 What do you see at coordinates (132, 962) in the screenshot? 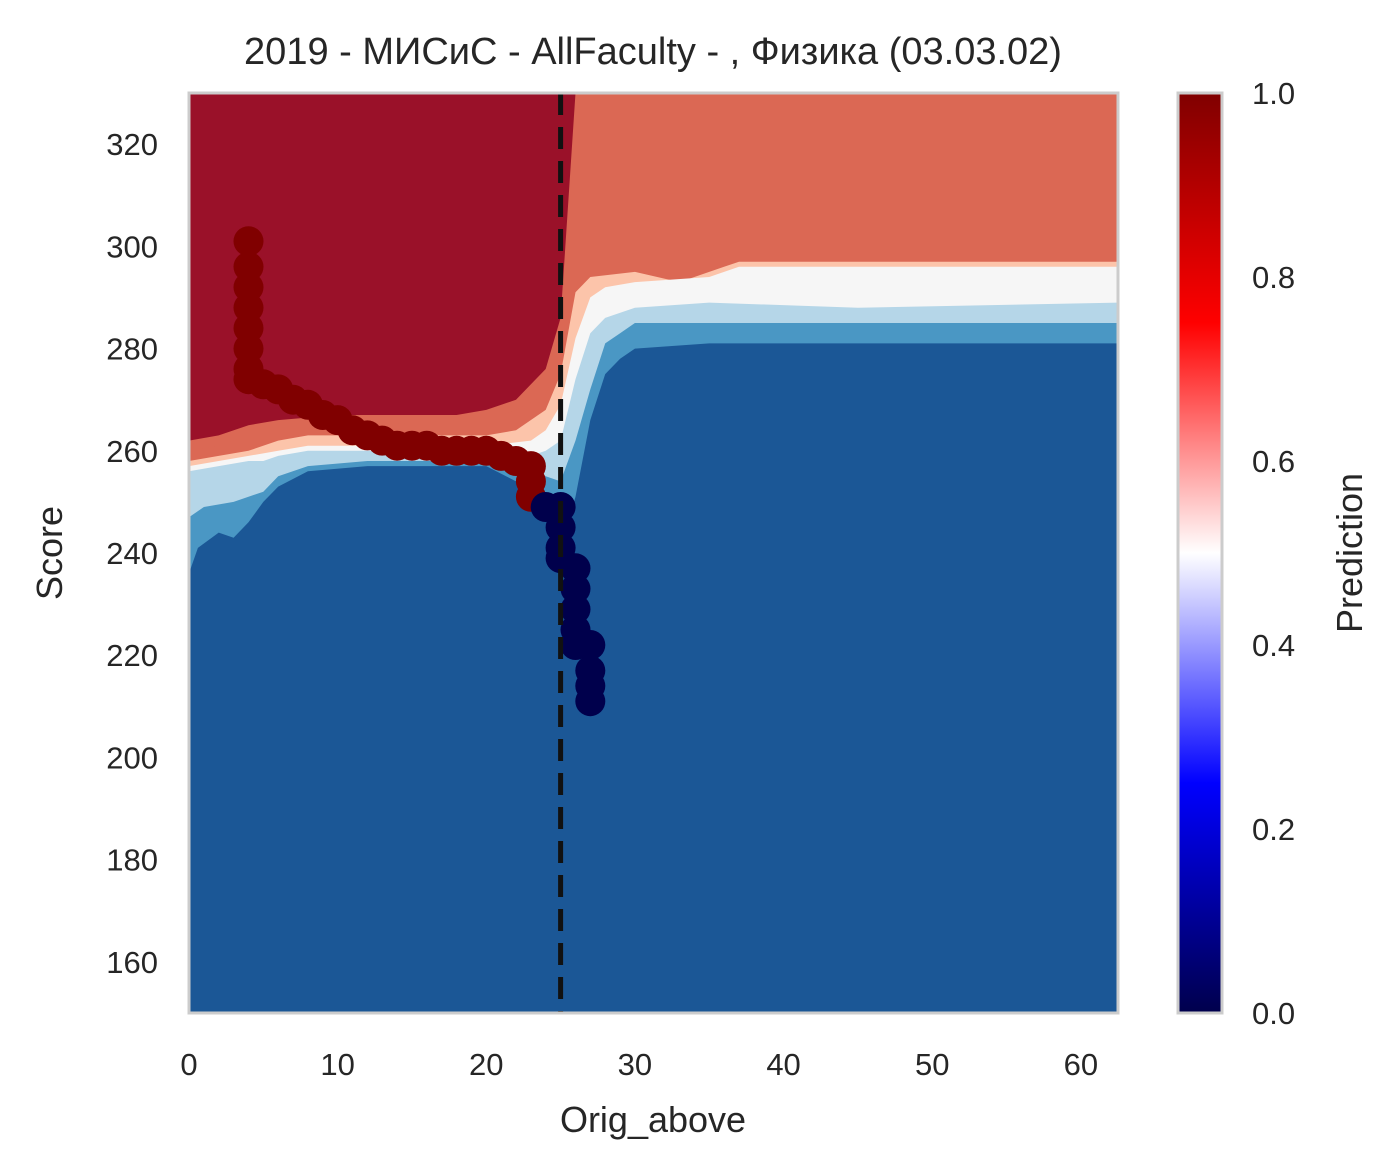
I see `y-tick-label: 160` at bounding box center [132, 962].